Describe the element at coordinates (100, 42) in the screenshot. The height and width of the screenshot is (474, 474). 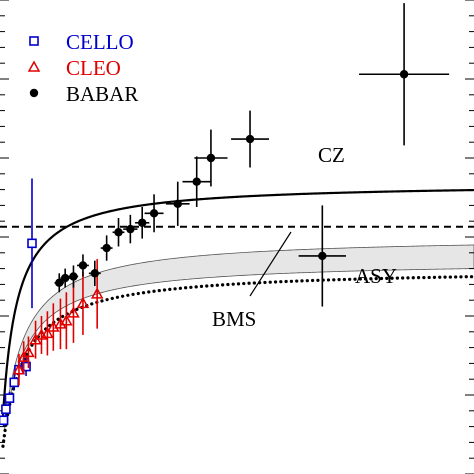
I see `legend-label-cello: CELLO` at that location.